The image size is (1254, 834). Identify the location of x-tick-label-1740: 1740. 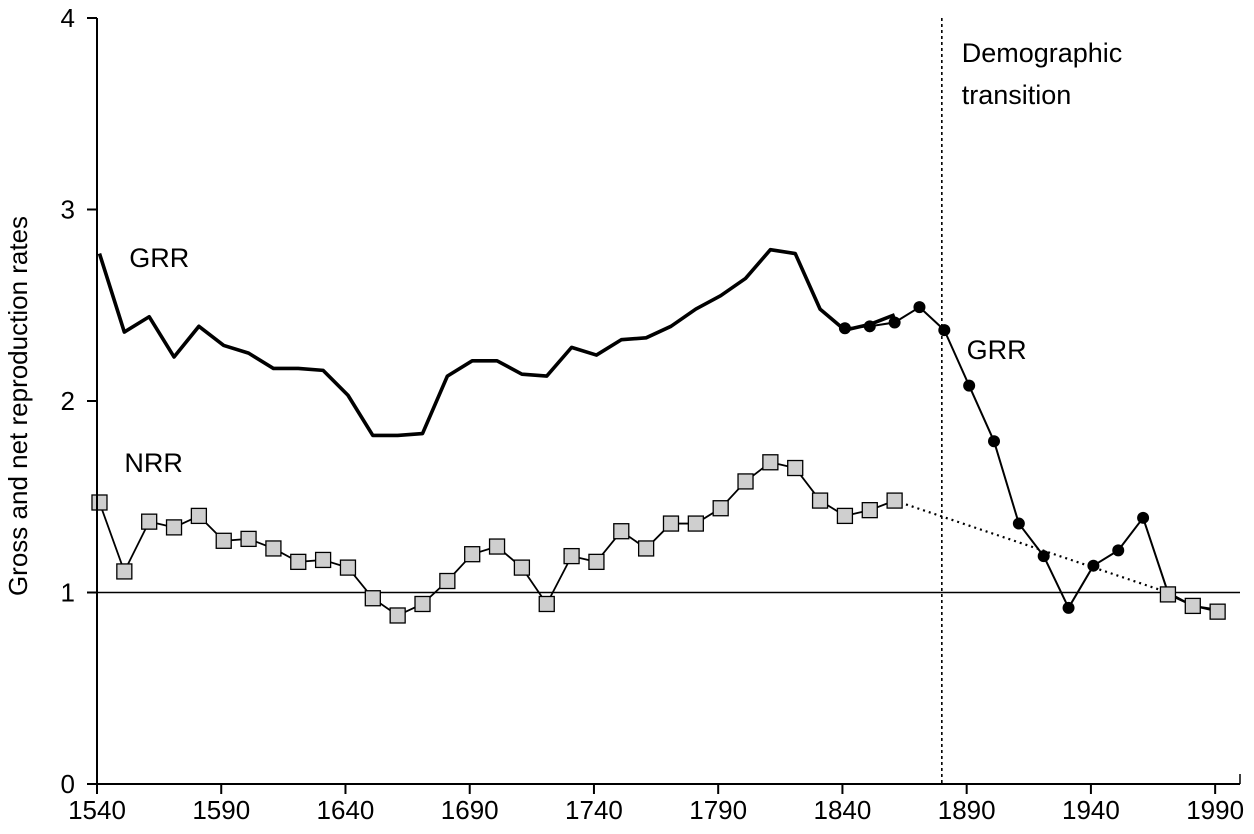
(594, 810).